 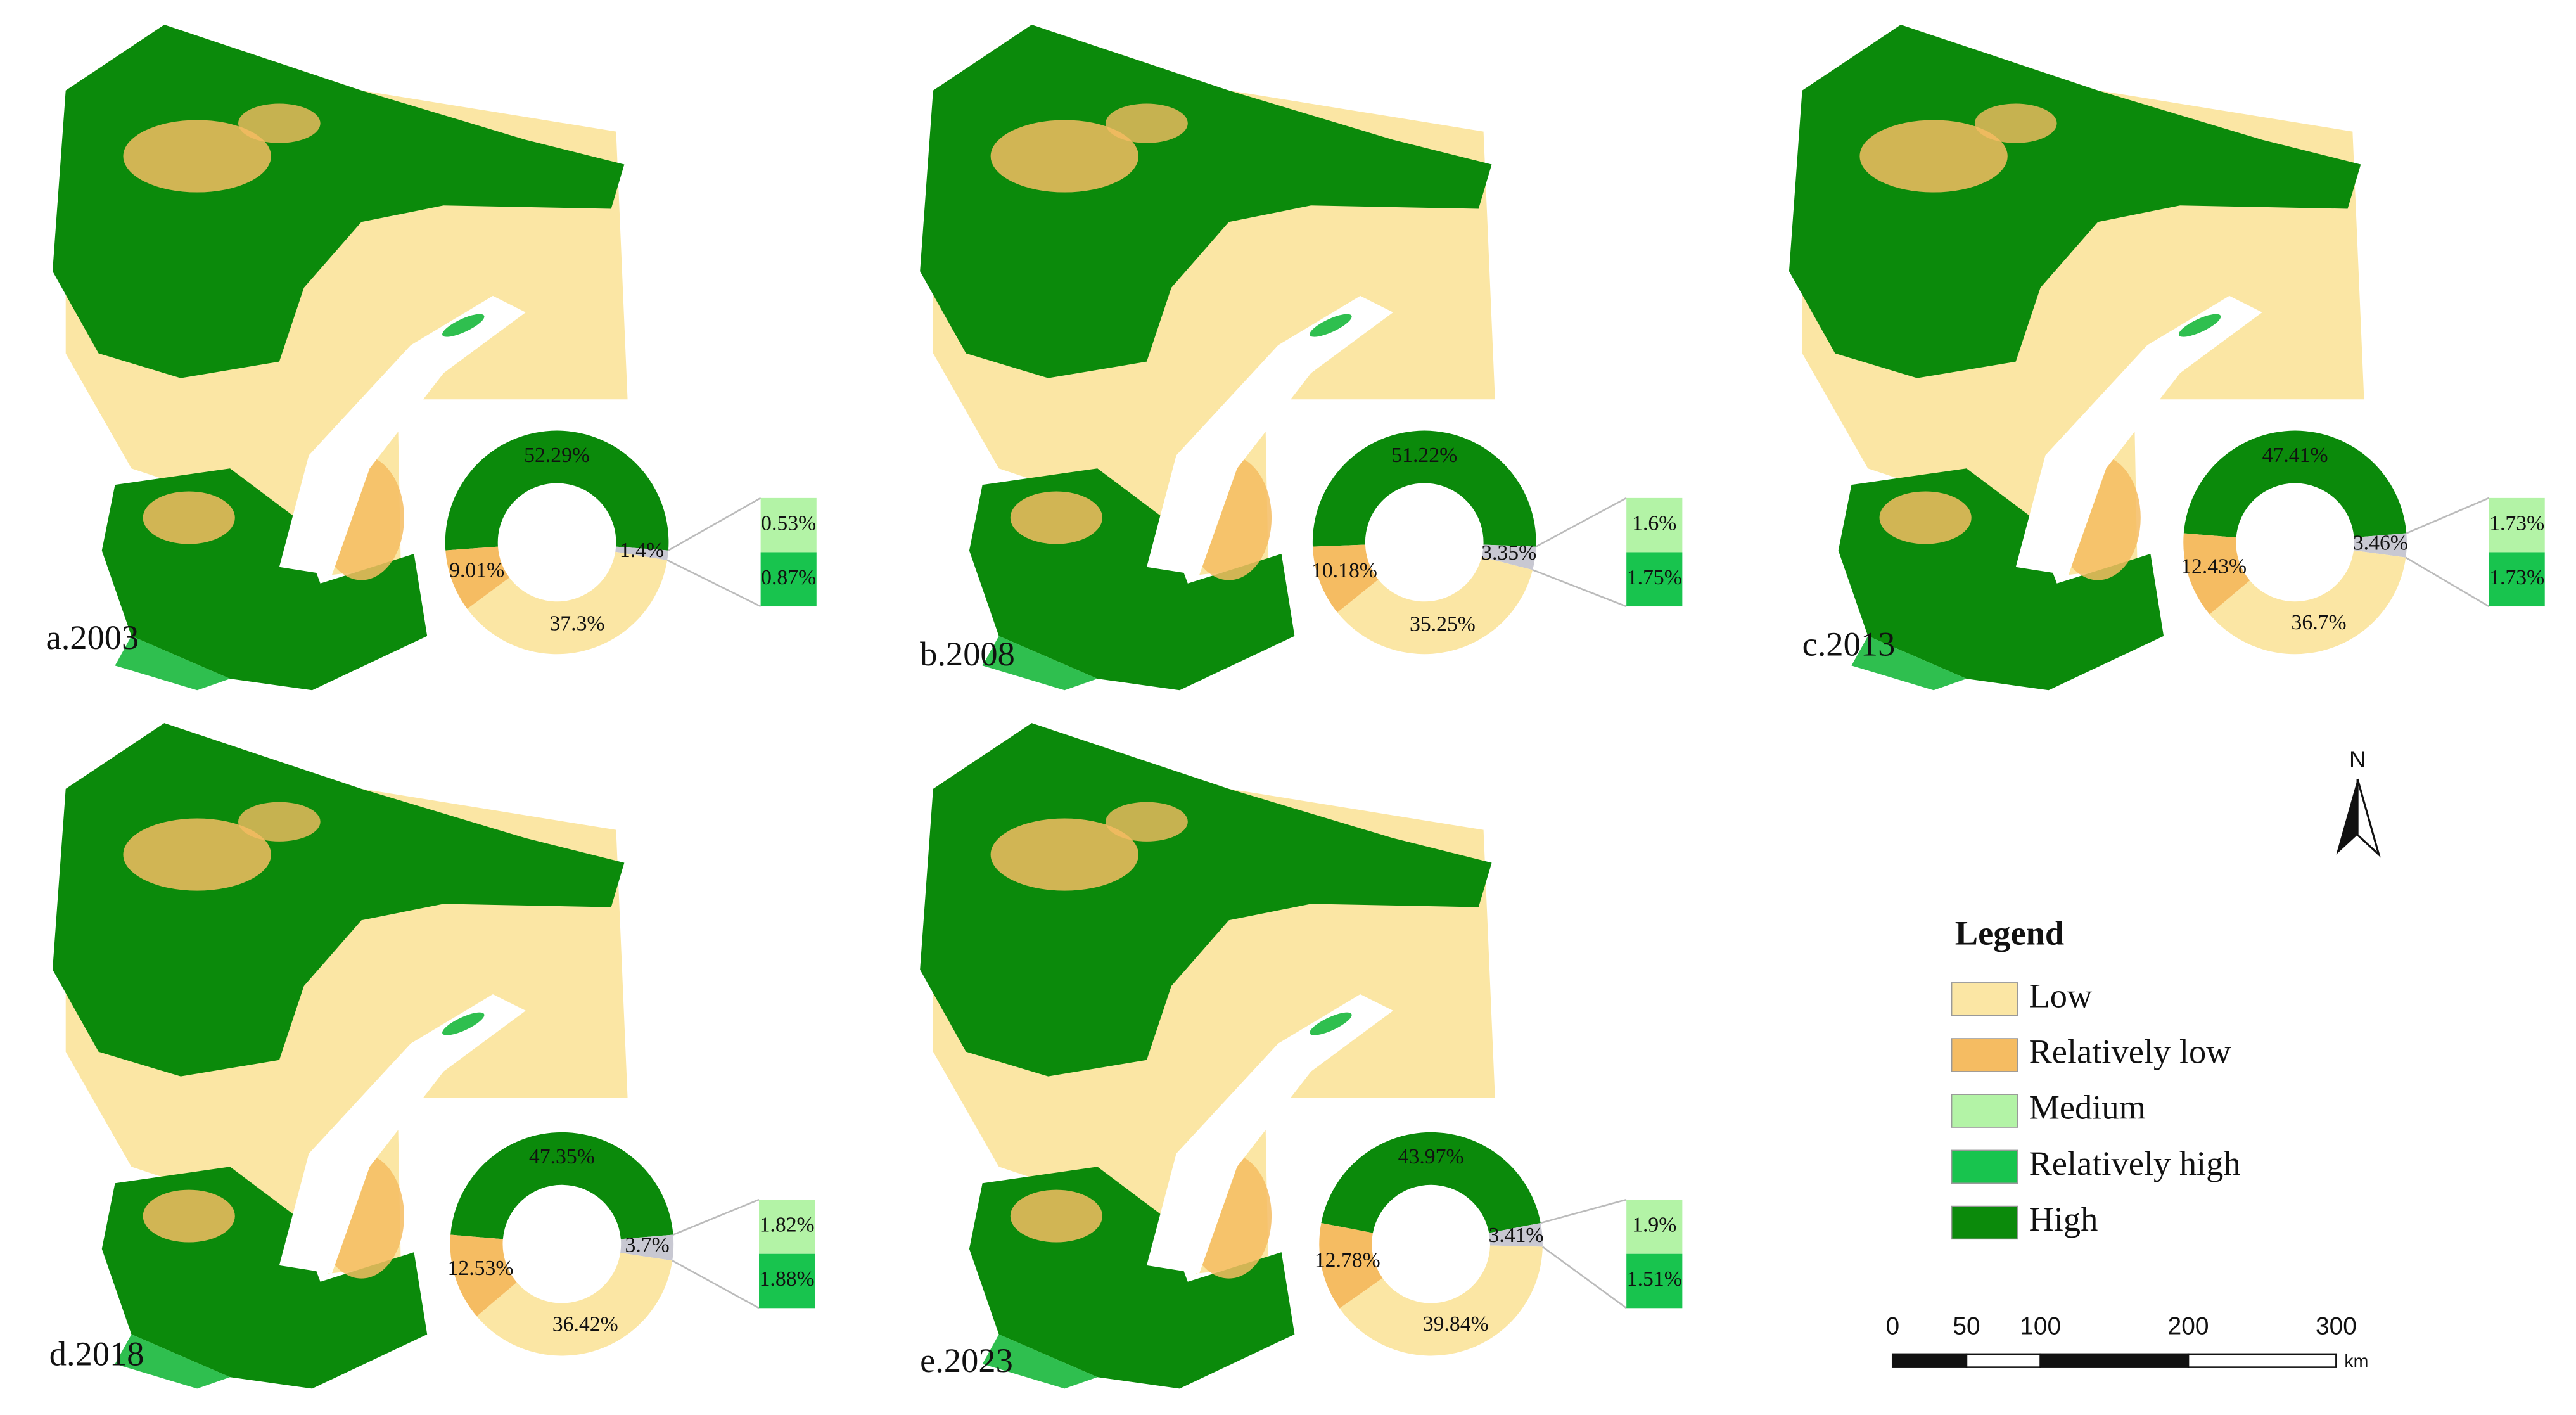 What do you see at coordinates (562, 1156) in the screenshot?
I see `data-label: 47.35%` at bounding box center [562, 1156].